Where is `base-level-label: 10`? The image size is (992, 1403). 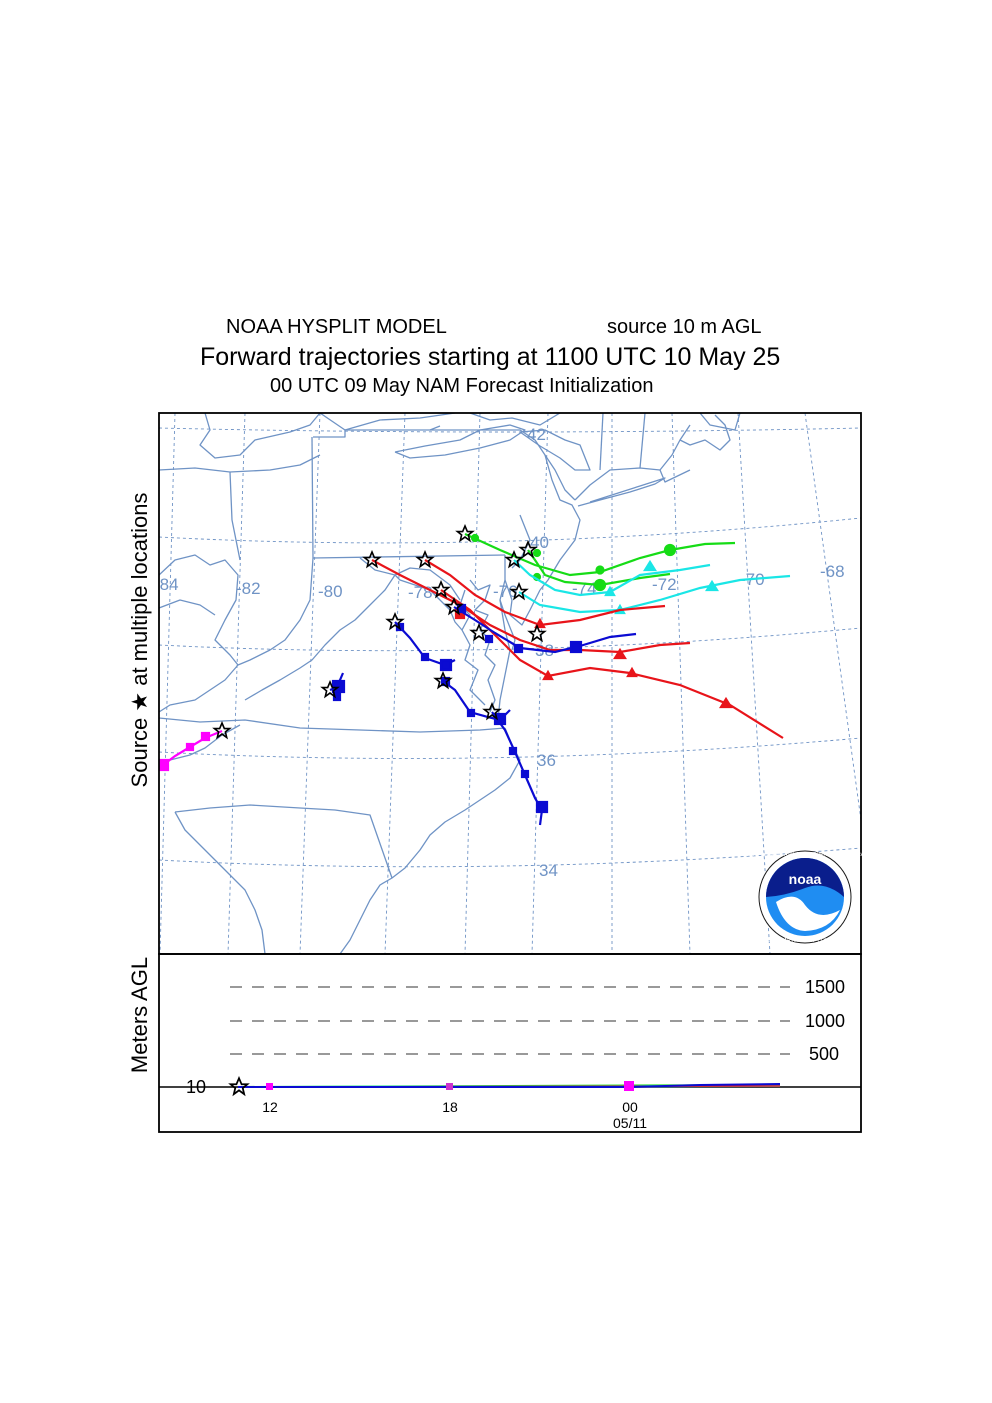
base-level-label: 10 is located at coordinates (196, 1087).